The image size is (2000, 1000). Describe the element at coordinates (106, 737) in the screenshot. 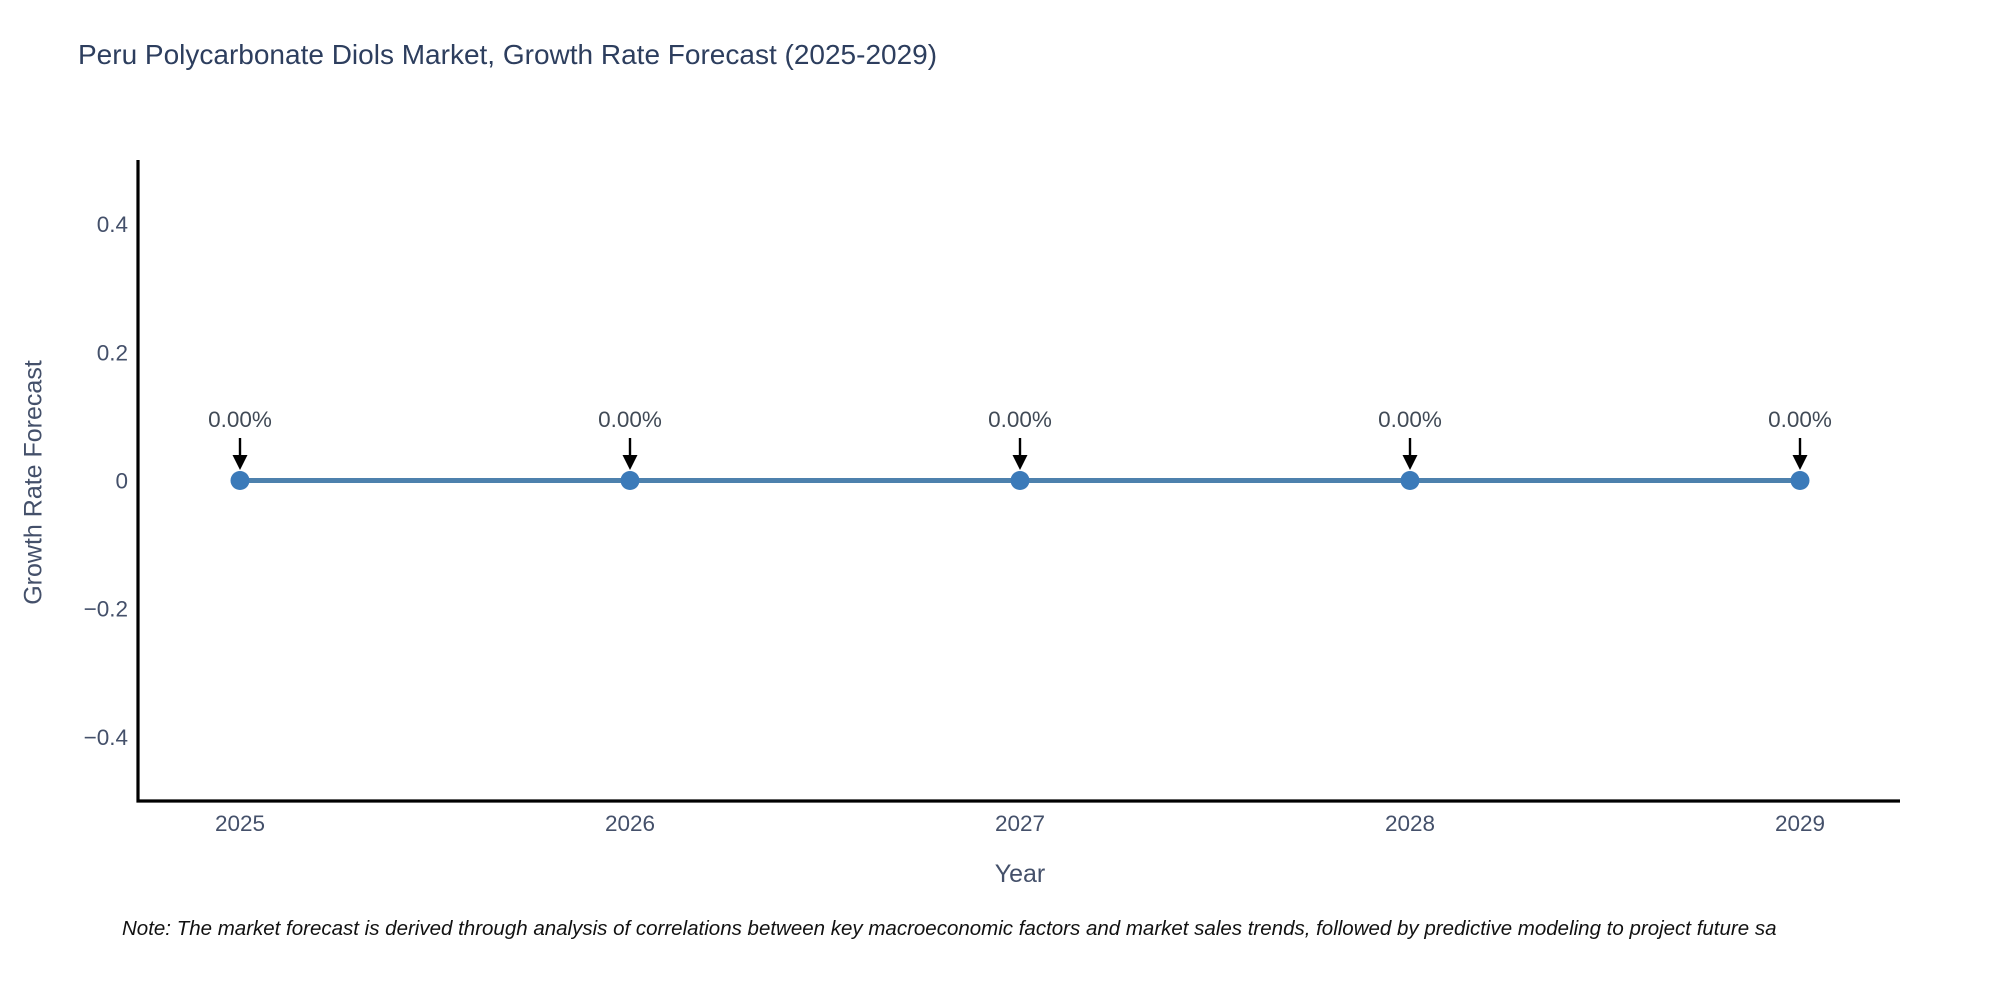

I see `y-tick-label: −0.4` at that location.